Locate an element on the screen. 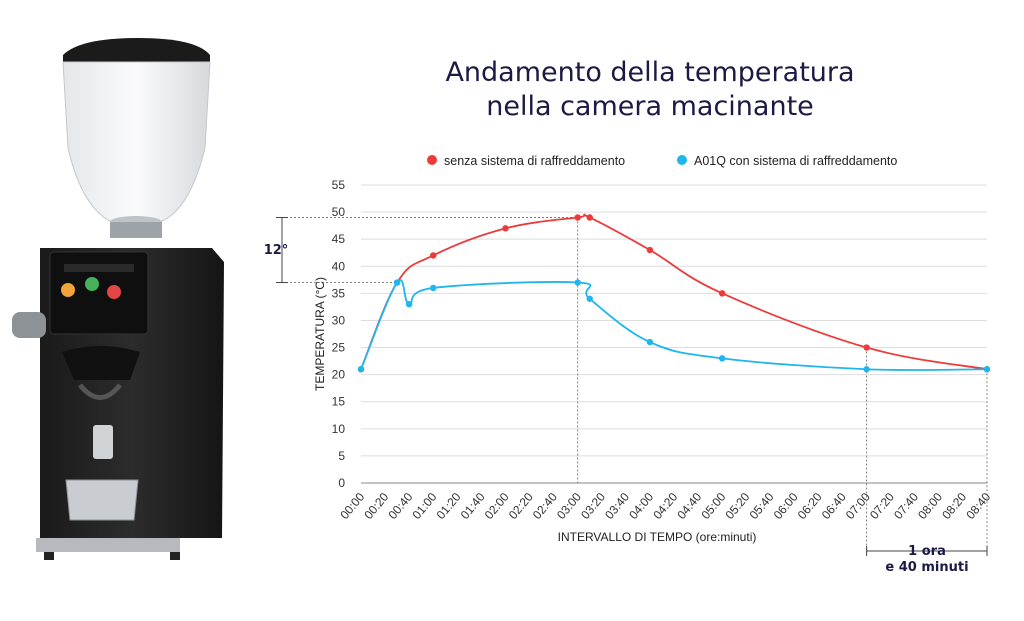  x-tick-label: 06:20 is located at coordinates (810, 506).